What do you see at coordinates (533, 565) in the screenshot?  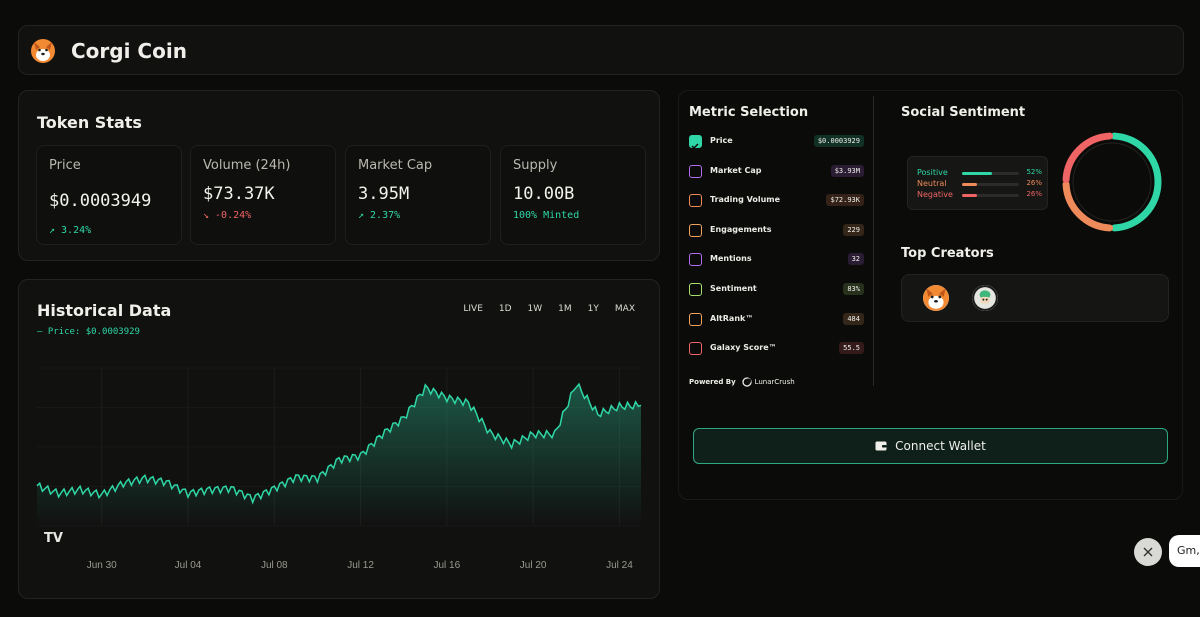 I see `x-tick-label: Jul 20` at bounding box center [533, 565].